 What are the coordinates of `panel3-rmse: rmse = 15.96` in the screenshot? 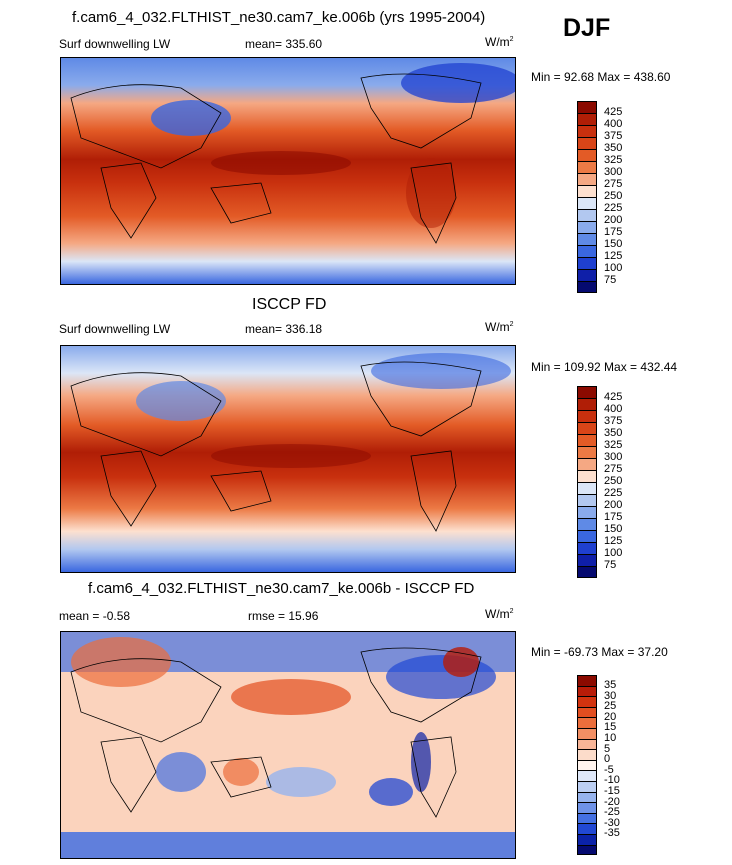 It's located at (283, 616).